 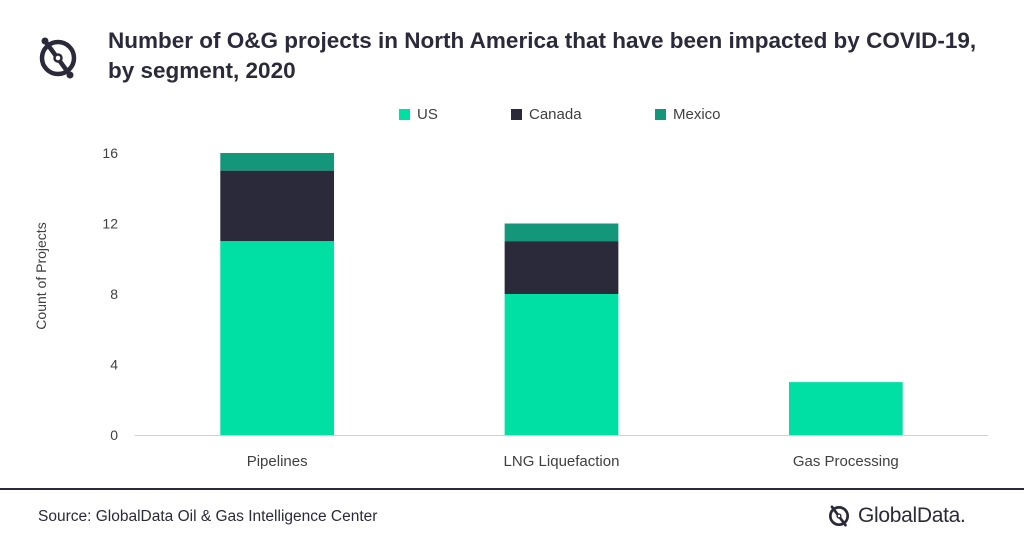 What do you see at coordinates (561, 267) in the screenshot?
I see `bar-lng-liquefaction-canada` at bounding box center [561, 267].